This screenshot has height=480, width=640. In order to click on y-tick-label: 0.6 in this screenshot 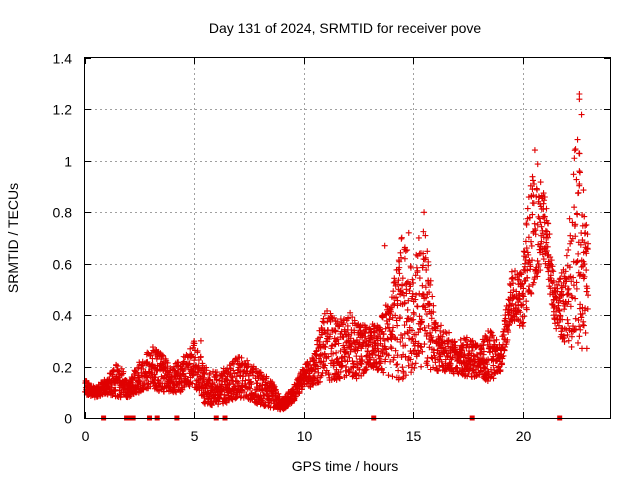, I will do `click(63, 265)`.